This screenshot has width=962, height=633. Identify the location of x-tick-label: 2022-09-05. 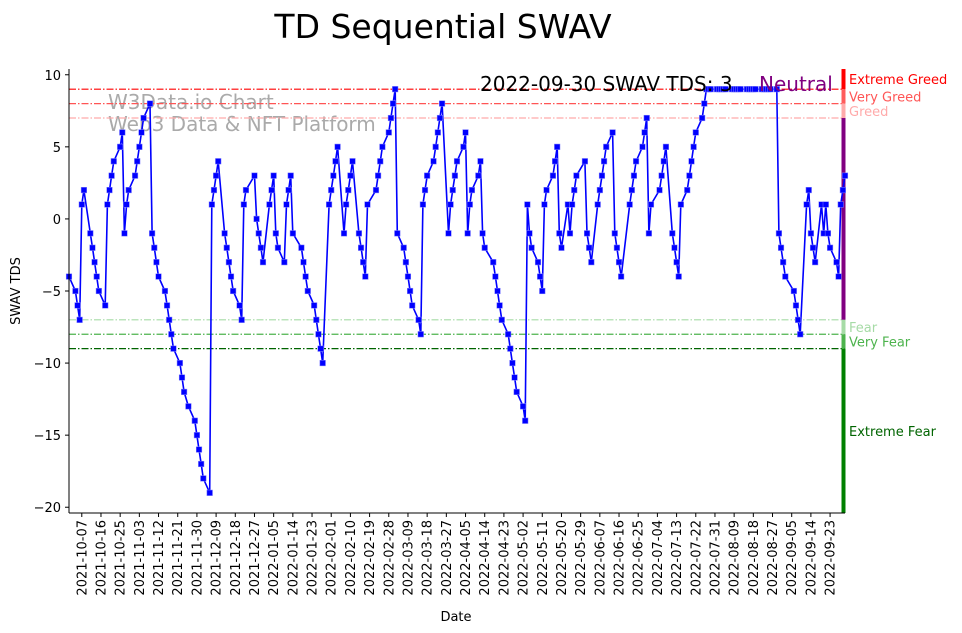
(792, 558).